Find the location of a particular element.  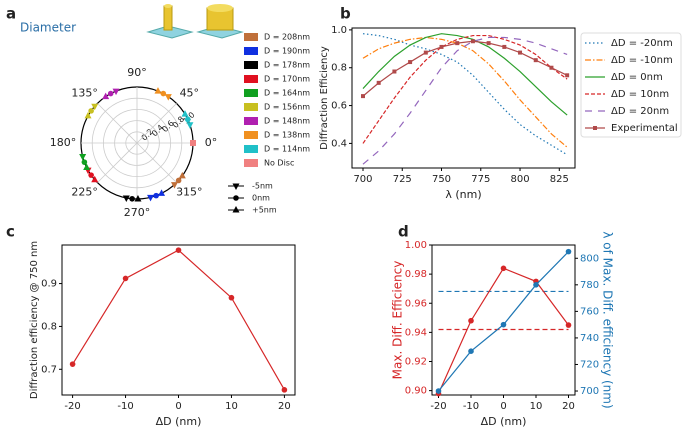

legend-label: D = 190nm is located at coordinates (287, 51).